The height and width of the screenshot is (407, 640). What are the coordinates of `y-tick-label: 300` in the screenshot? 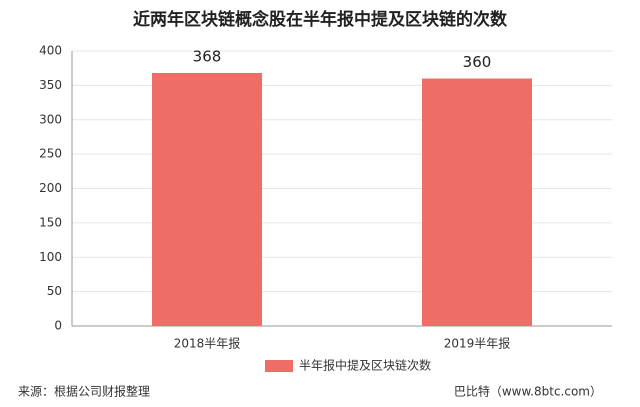 It's located at (50, 119).